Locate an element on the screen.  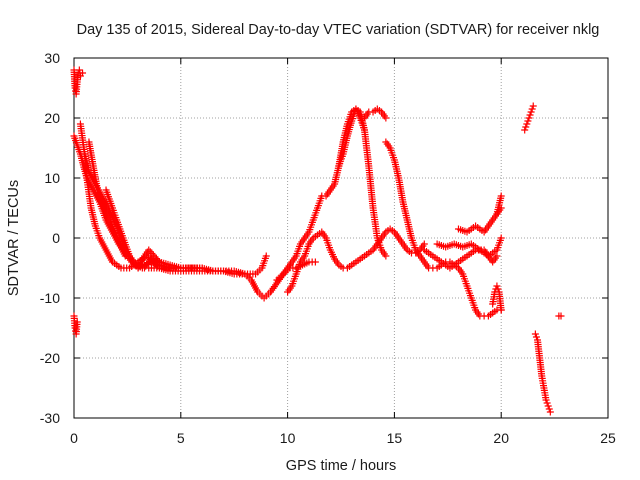
y-tick-label: -10 is located at coordinates (50, 298).